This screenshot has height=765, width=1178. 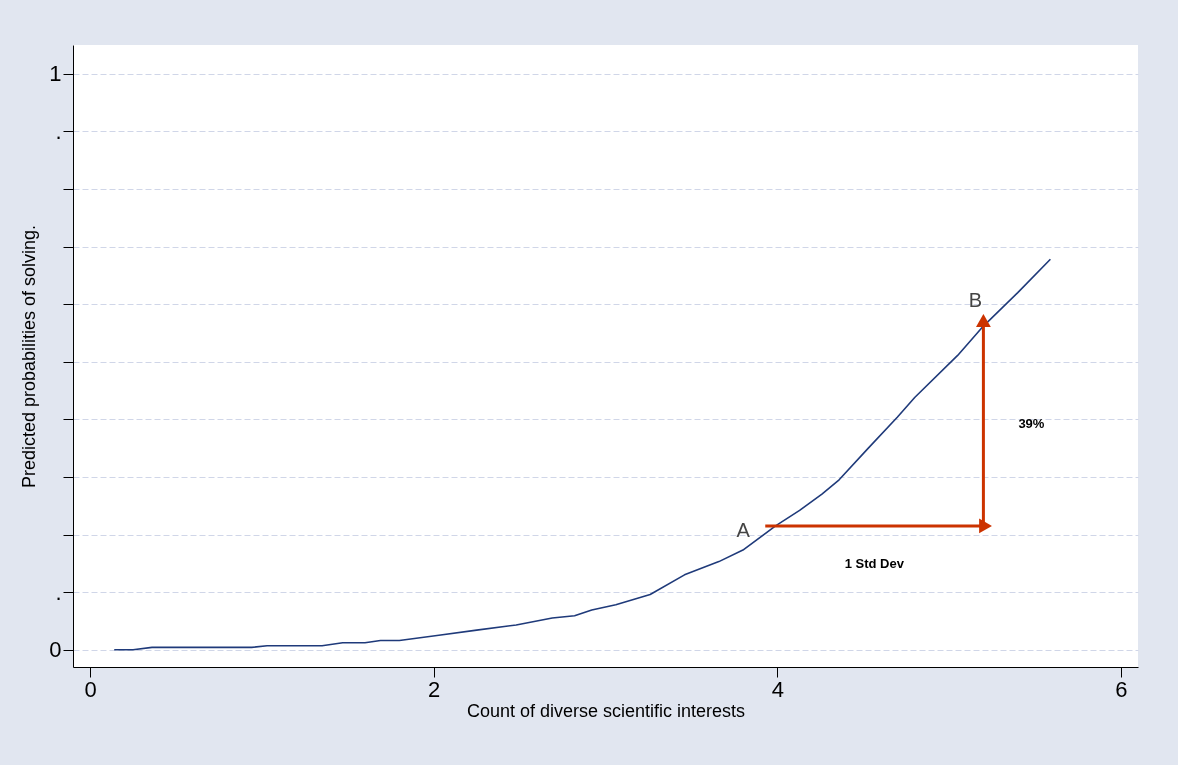 What do you see at coordinates (90, 689) in the screenshot?
I see `x-tick-label: 0` at bounding box center [90, 689].